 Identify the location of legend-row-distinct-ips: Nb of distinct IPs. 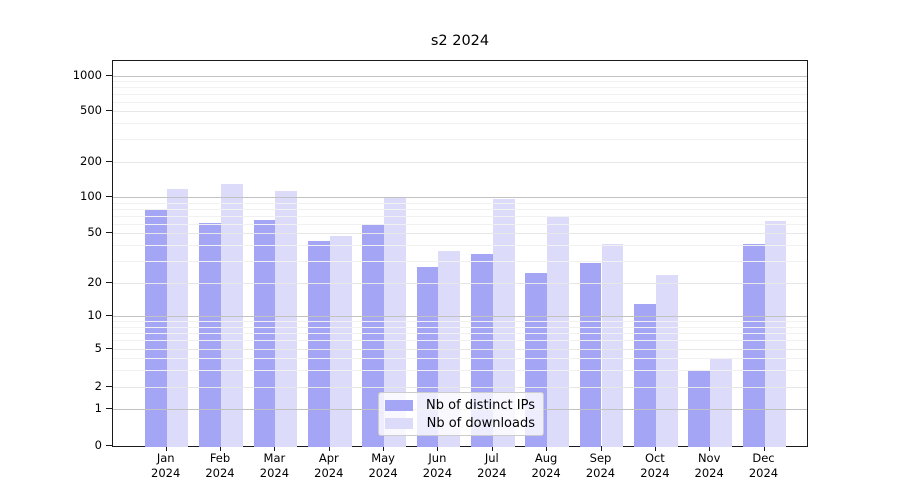
(460, 405).